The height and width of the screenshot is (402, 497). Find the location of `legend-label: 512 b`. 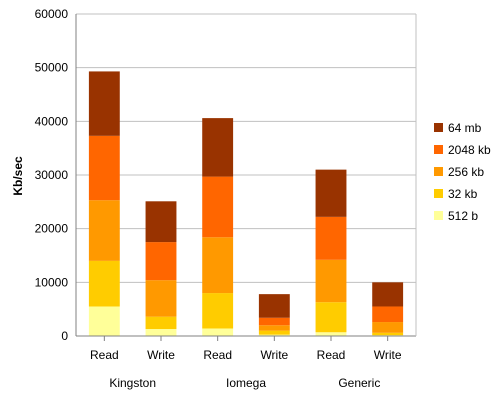

legend-label: 512 b is located at coordinates (463, 216).